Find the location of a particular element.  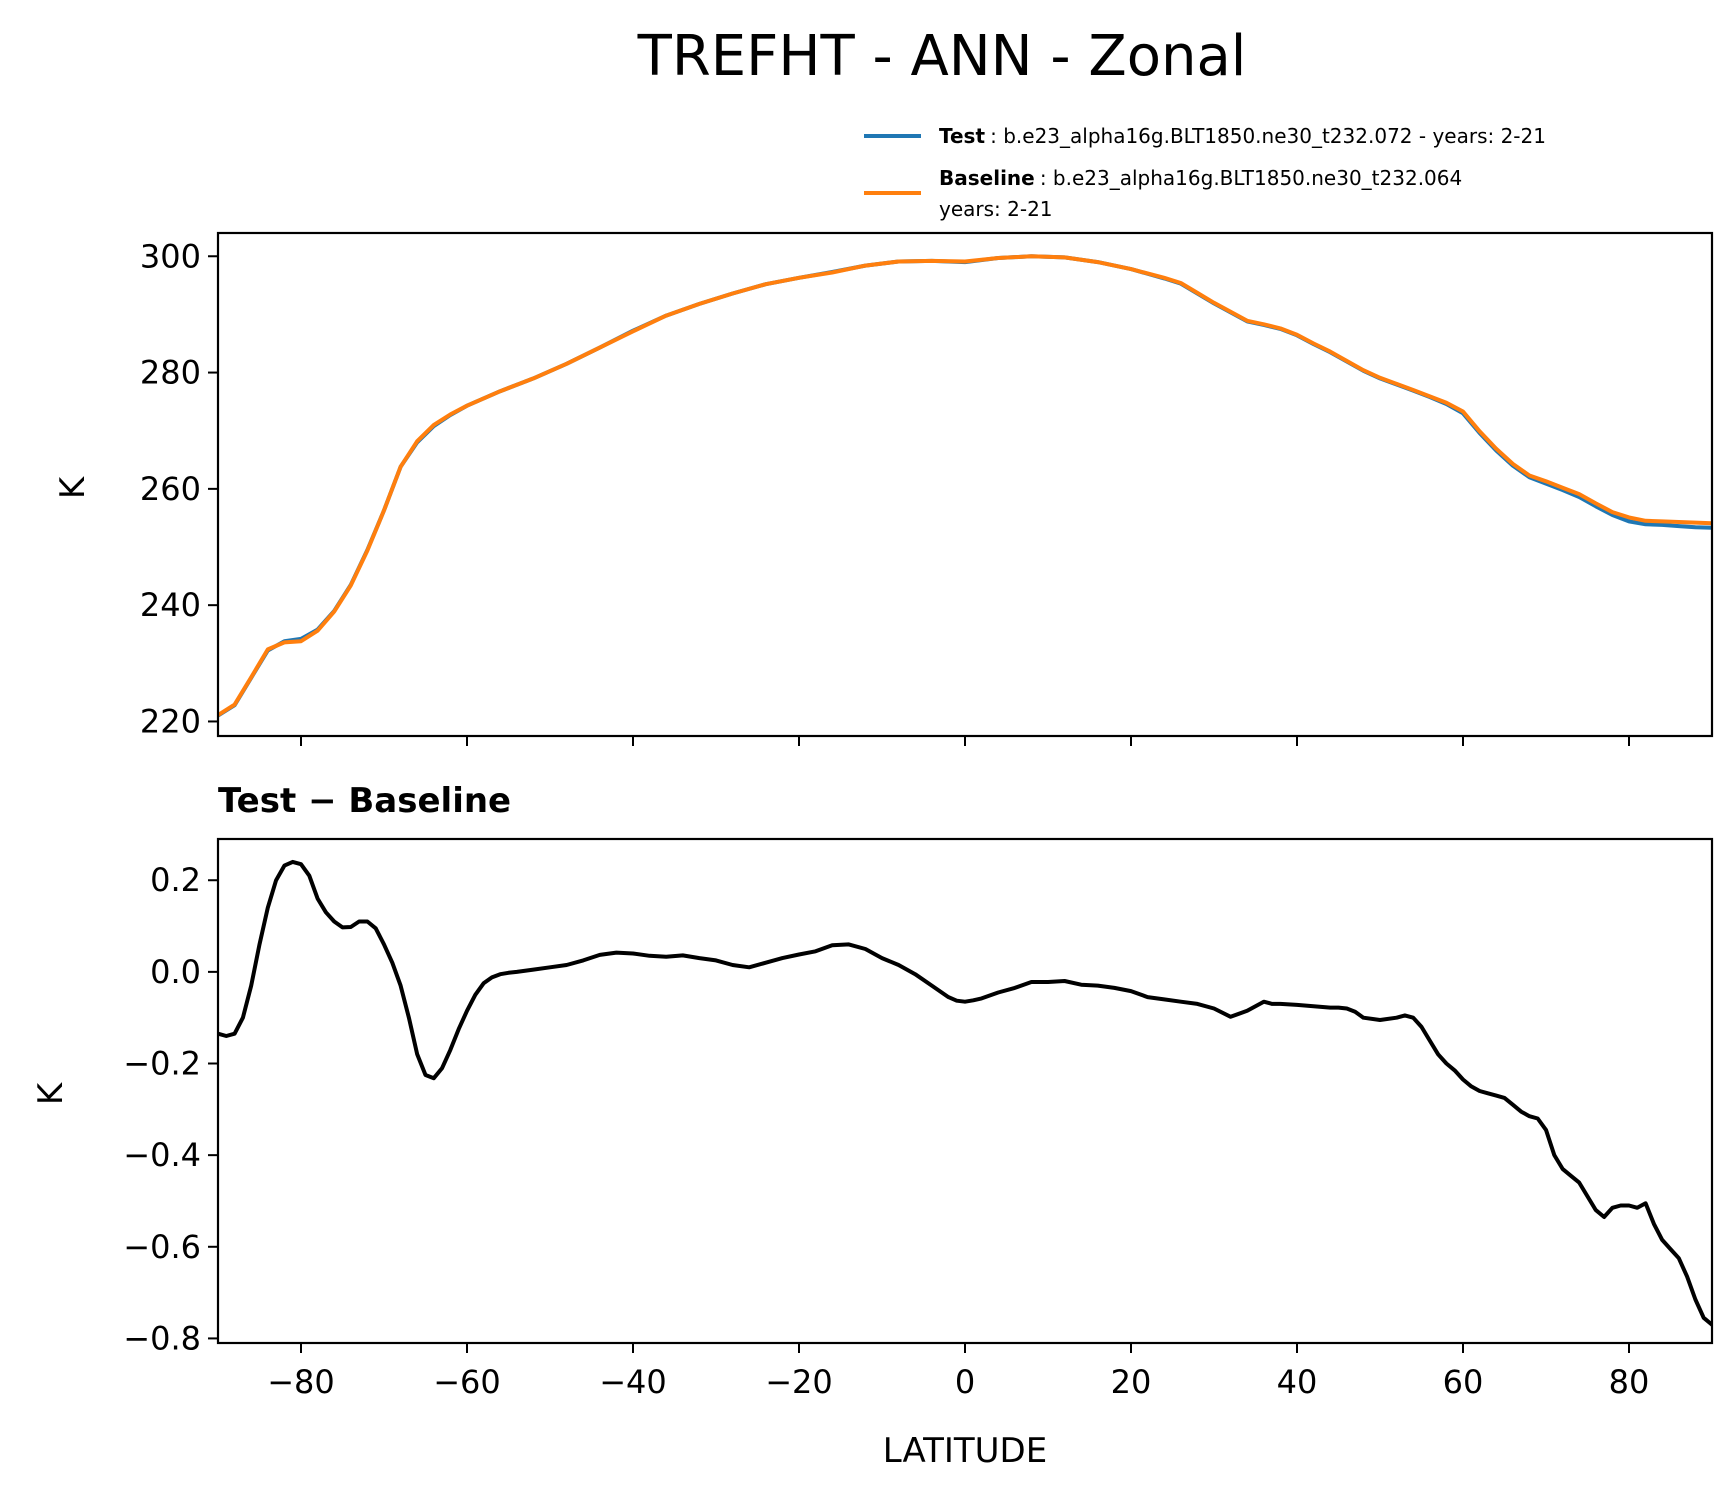

bottom-x-ticks: −80 −60 −40 −20 0 20 40 60 80 is located at coordinates (958, 1372).